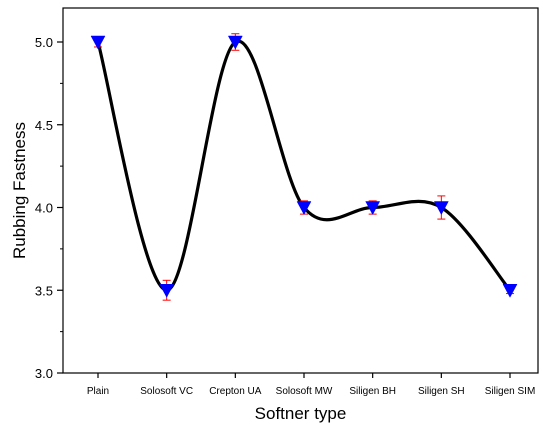 The width and height of the screenshot is (550, 429). Describe the element at coordinates (304, 391) in the screenshot. I see `x-tick-label: Solosoft MW` at that location.